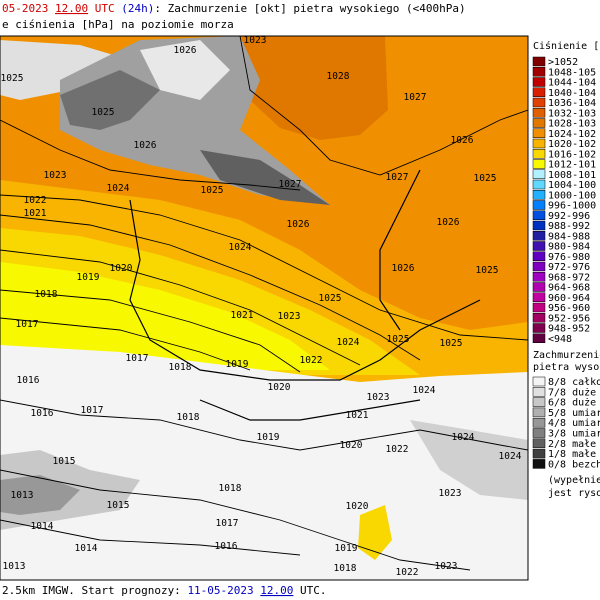  Describe the element at coordinates (569, 318) in the screenshot. I see `legend-label: 952-956` at that location.